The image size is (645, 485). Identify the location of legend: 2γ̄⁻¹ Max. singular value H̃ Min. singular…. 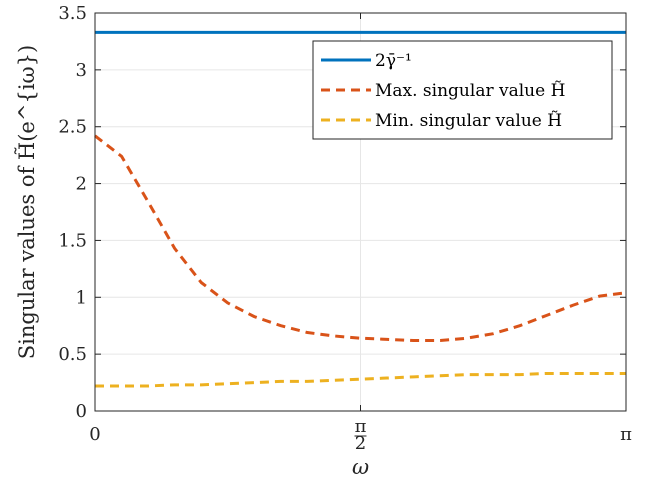
(462, 90).